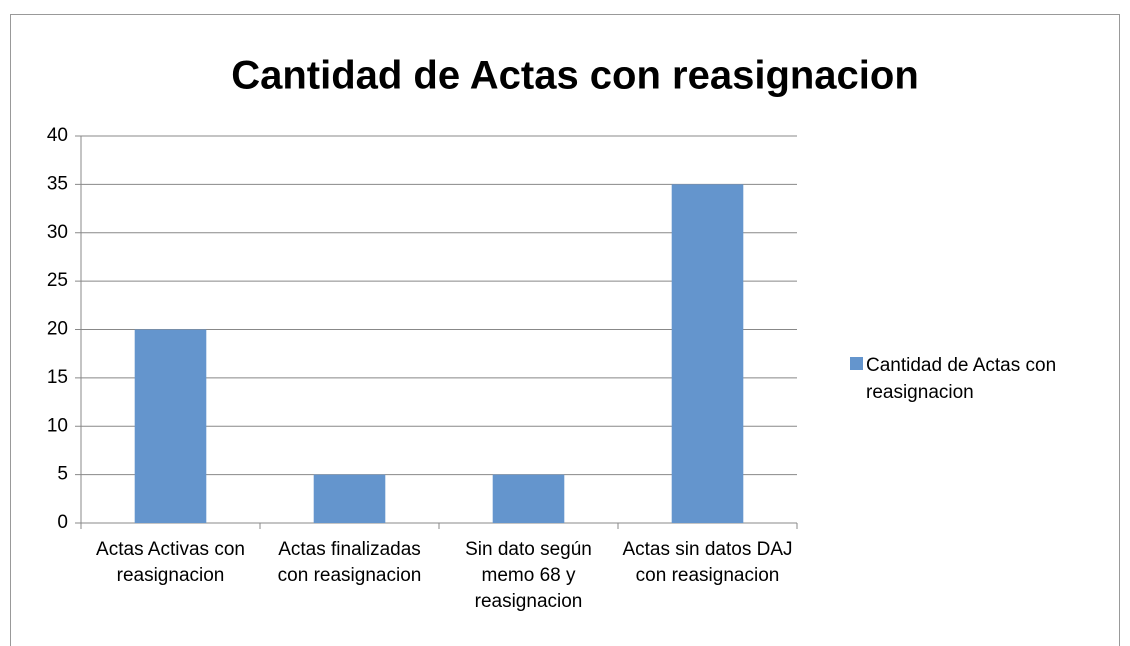 The image size is (1130, 646). Describe the element at coordinates (57, 135) in the screenshot. I see `y-tick-label: 40` at that location.